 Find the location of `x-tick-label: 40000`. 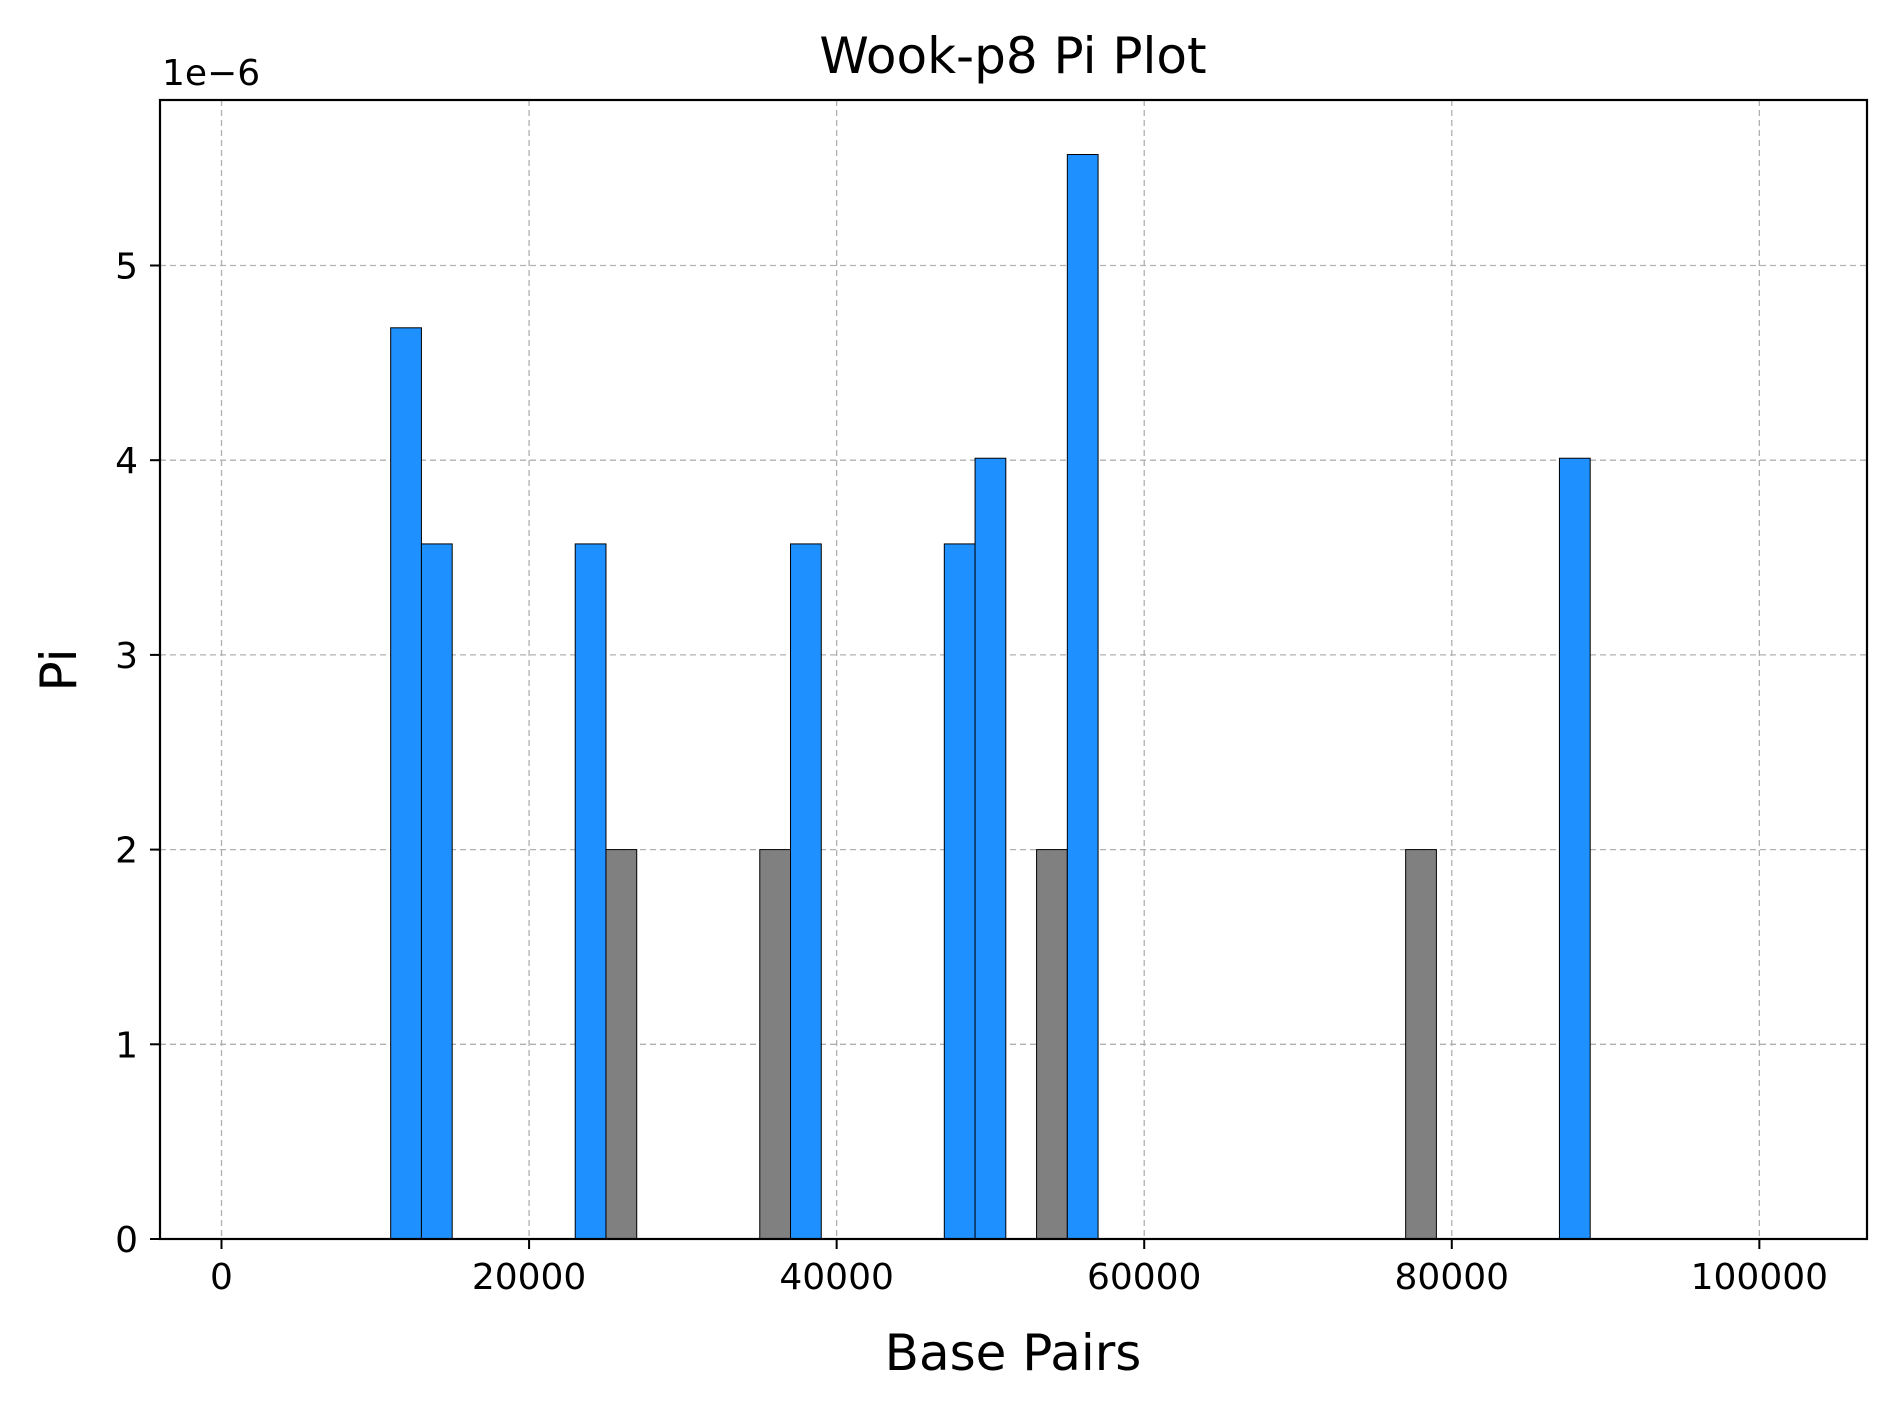

x-tick-label: 40000 is located at coordinates (836, 1277).